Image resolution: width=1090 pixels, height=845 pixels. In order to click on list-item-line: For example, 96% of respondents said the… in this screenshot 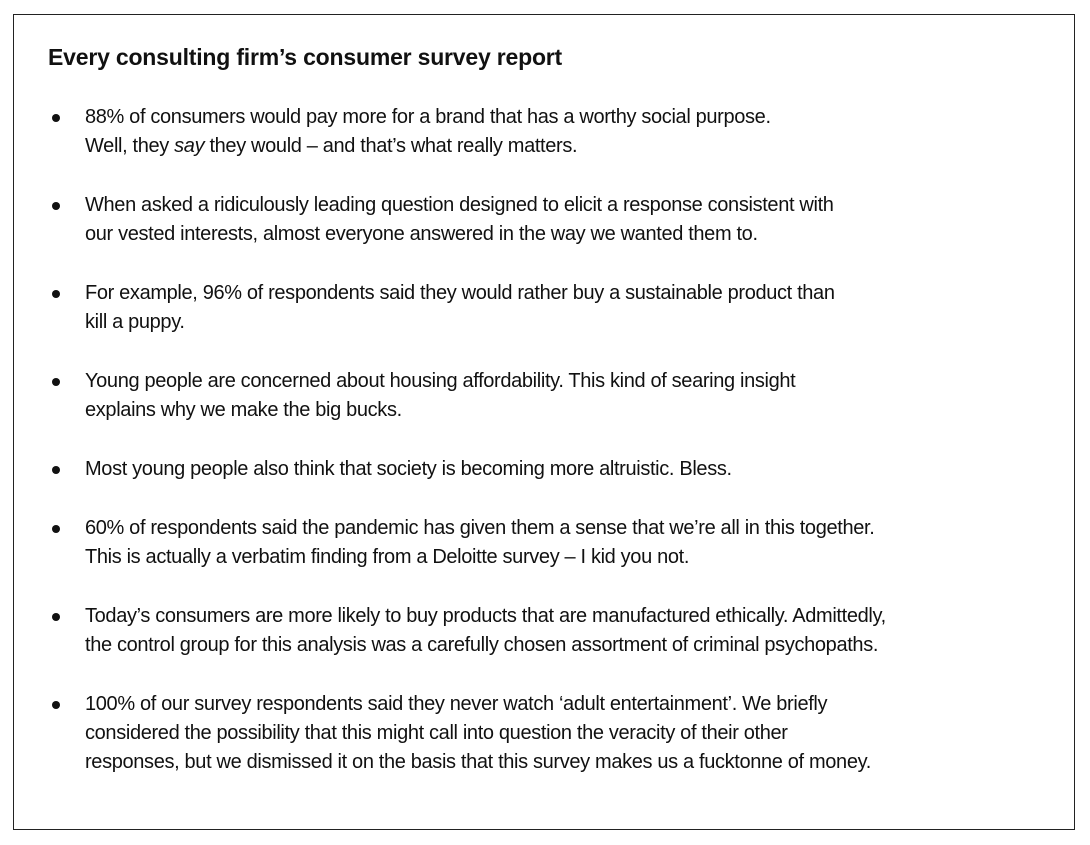, I will do `click(460, 293)`.